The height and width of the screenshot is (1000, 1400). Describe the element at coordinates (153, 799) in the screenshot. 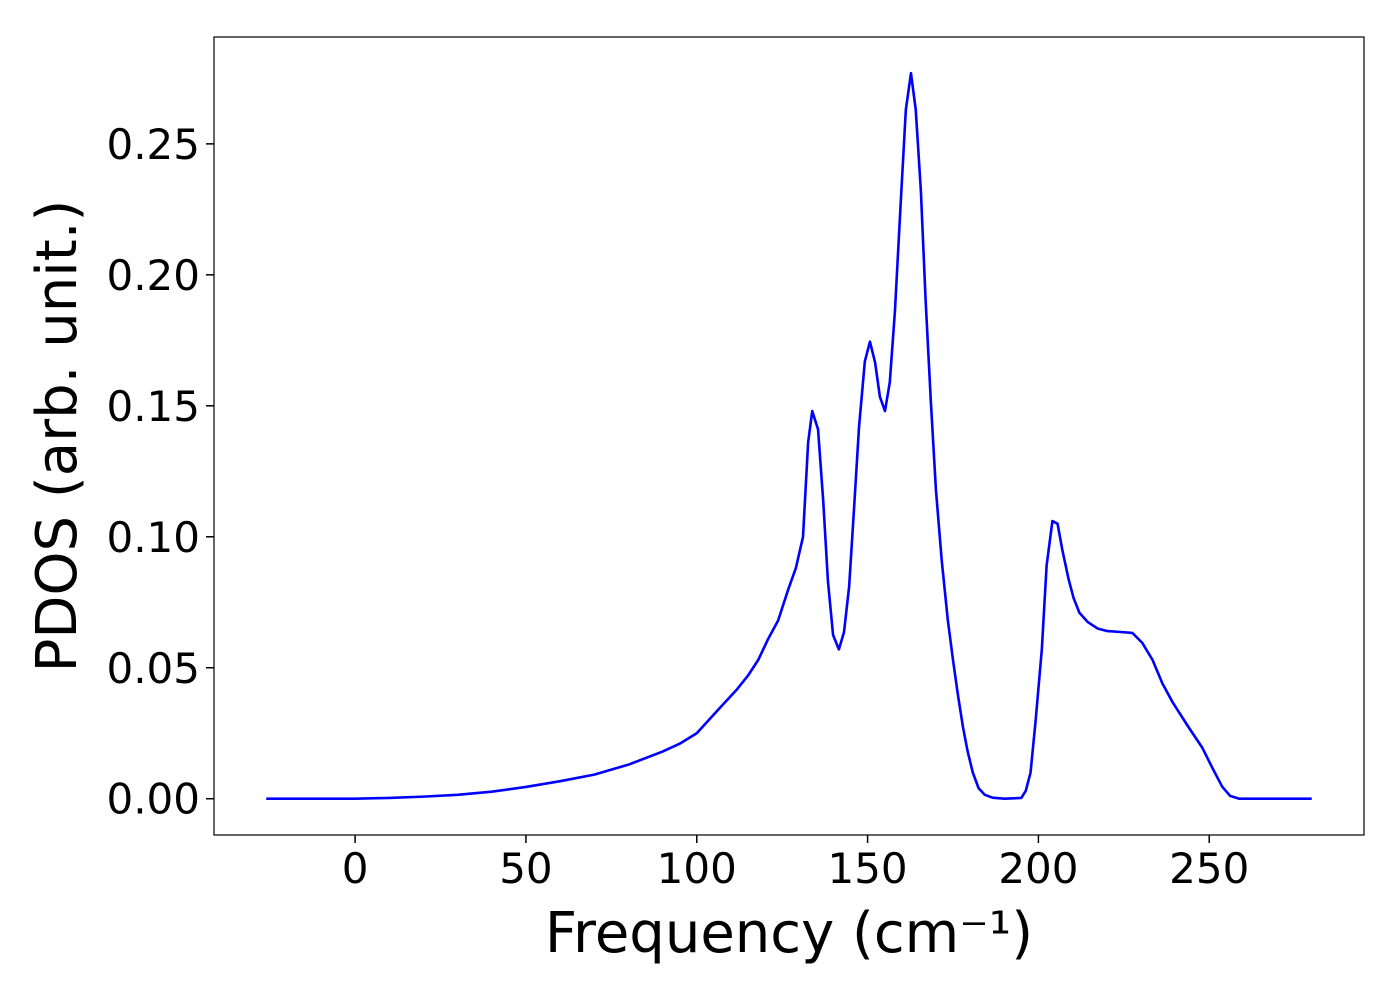

I see `y-tick-label: 0.00` at that location.